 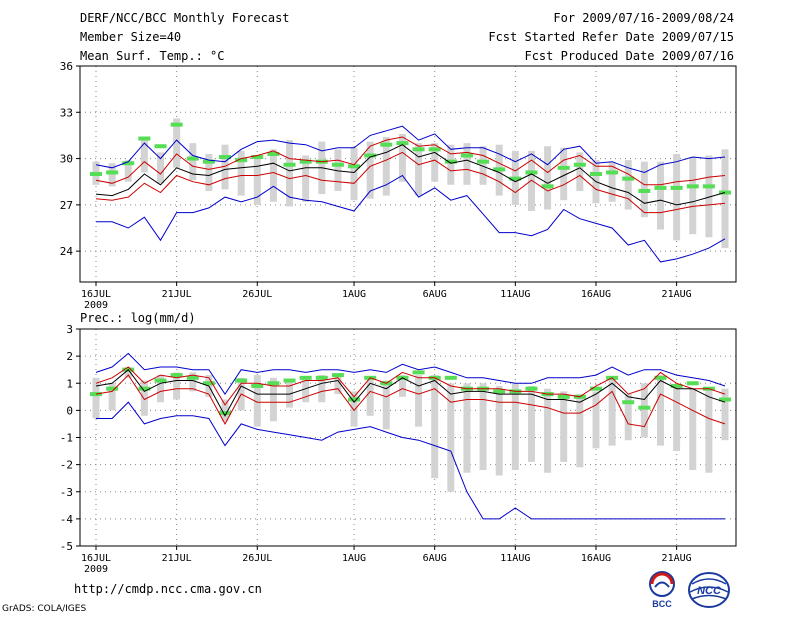 I want to click on refer-date: Fcst Started Refer Date 2009/07/15, so click(x=611, y=37).